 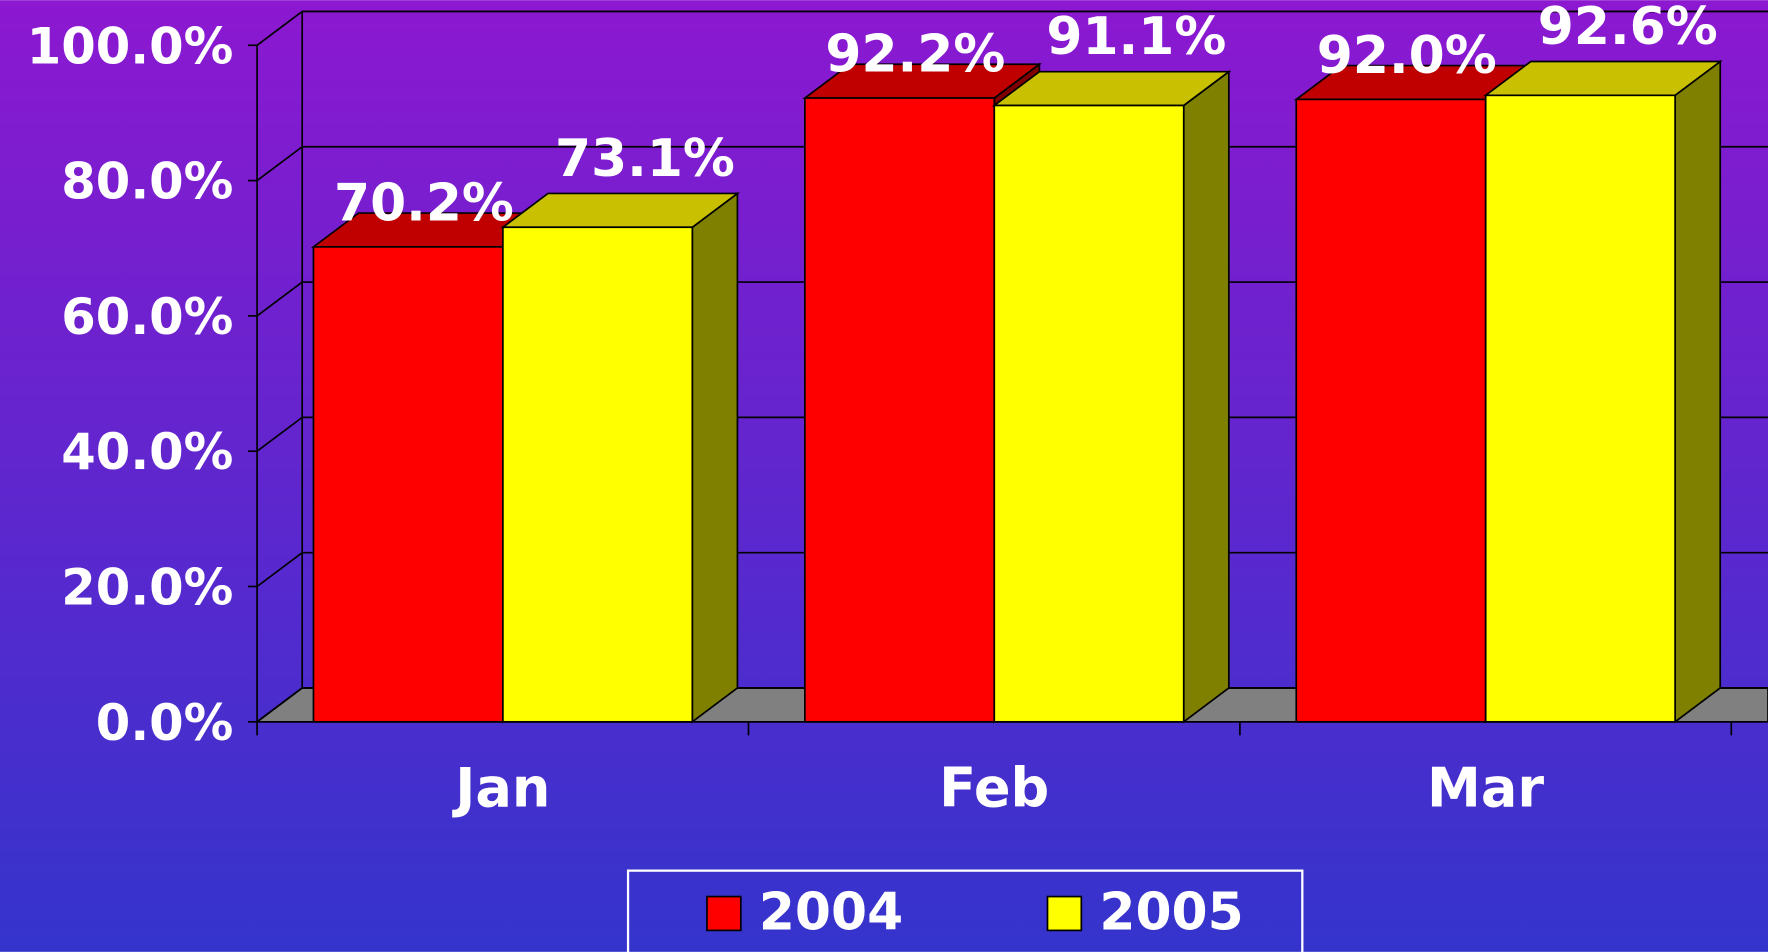 I want to click on legend-label: 2004, so click(x=831, y=913).